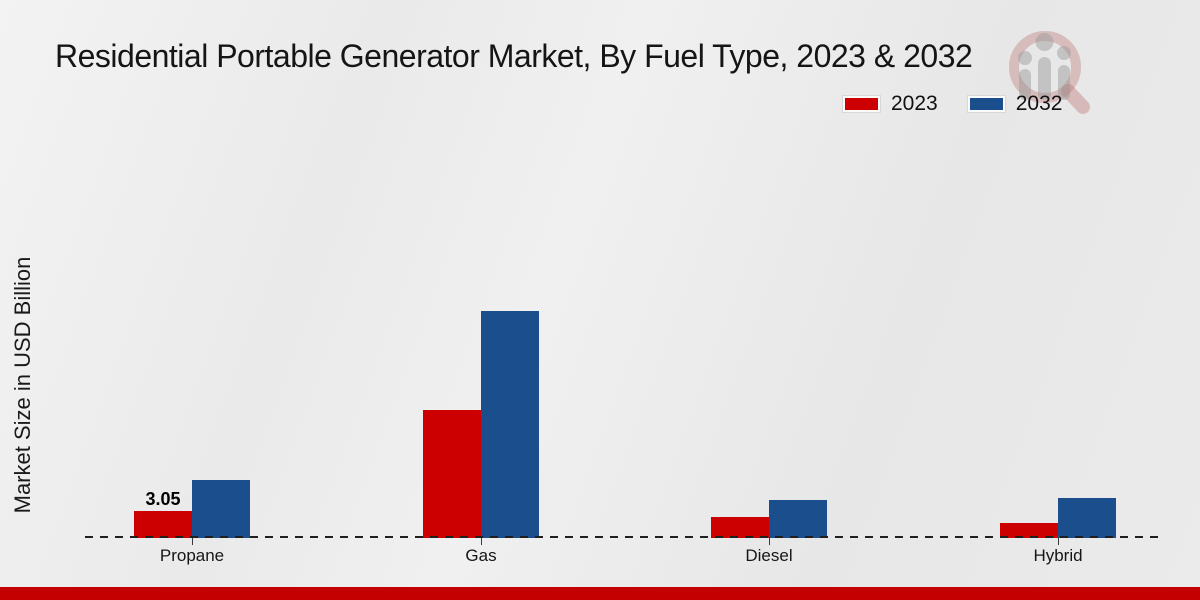 This screenshot has height=600, width=1200. I want to click on bar-2023-propane, so click(163, 524).